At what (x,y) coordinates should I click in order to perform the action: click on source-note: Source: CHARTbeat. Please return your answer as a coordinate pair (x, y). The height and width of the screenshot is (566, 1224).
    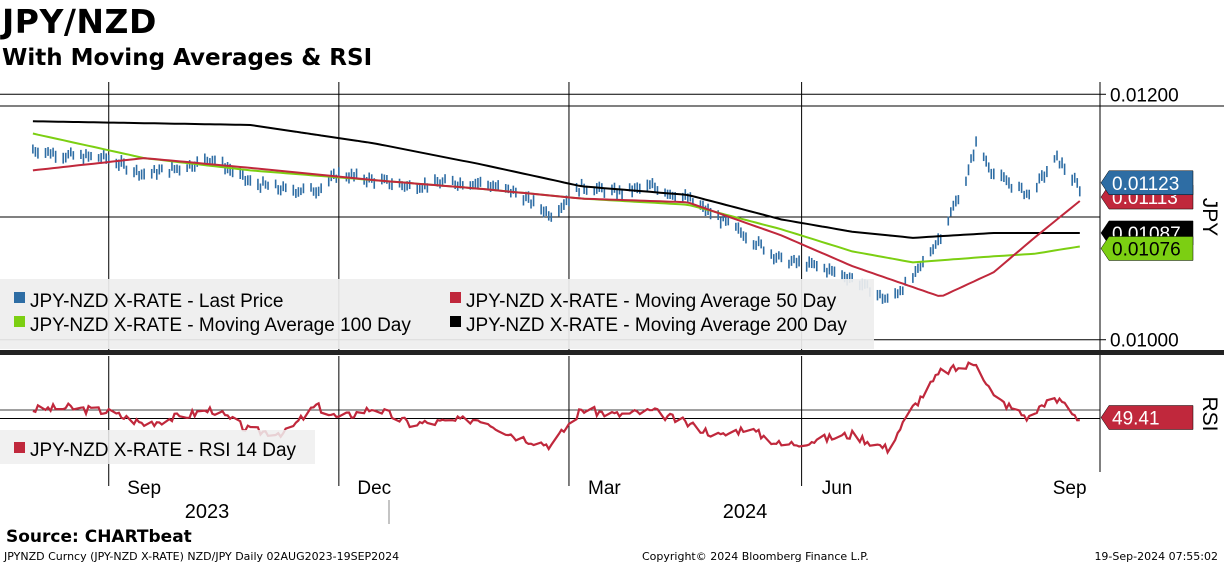
    Looking at the image, I should click on (99, 537).